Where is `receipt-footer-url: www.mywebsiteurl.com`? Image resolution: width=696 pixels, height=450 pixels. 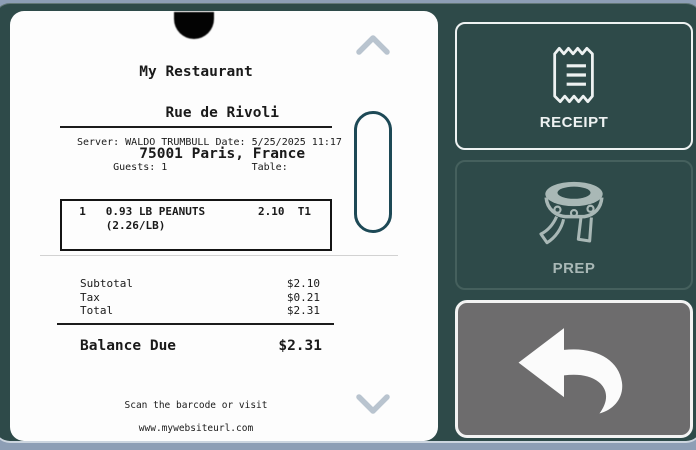
receipt-footer-url: www.mywebsiteurl.com is located at coordinates (196, 428).